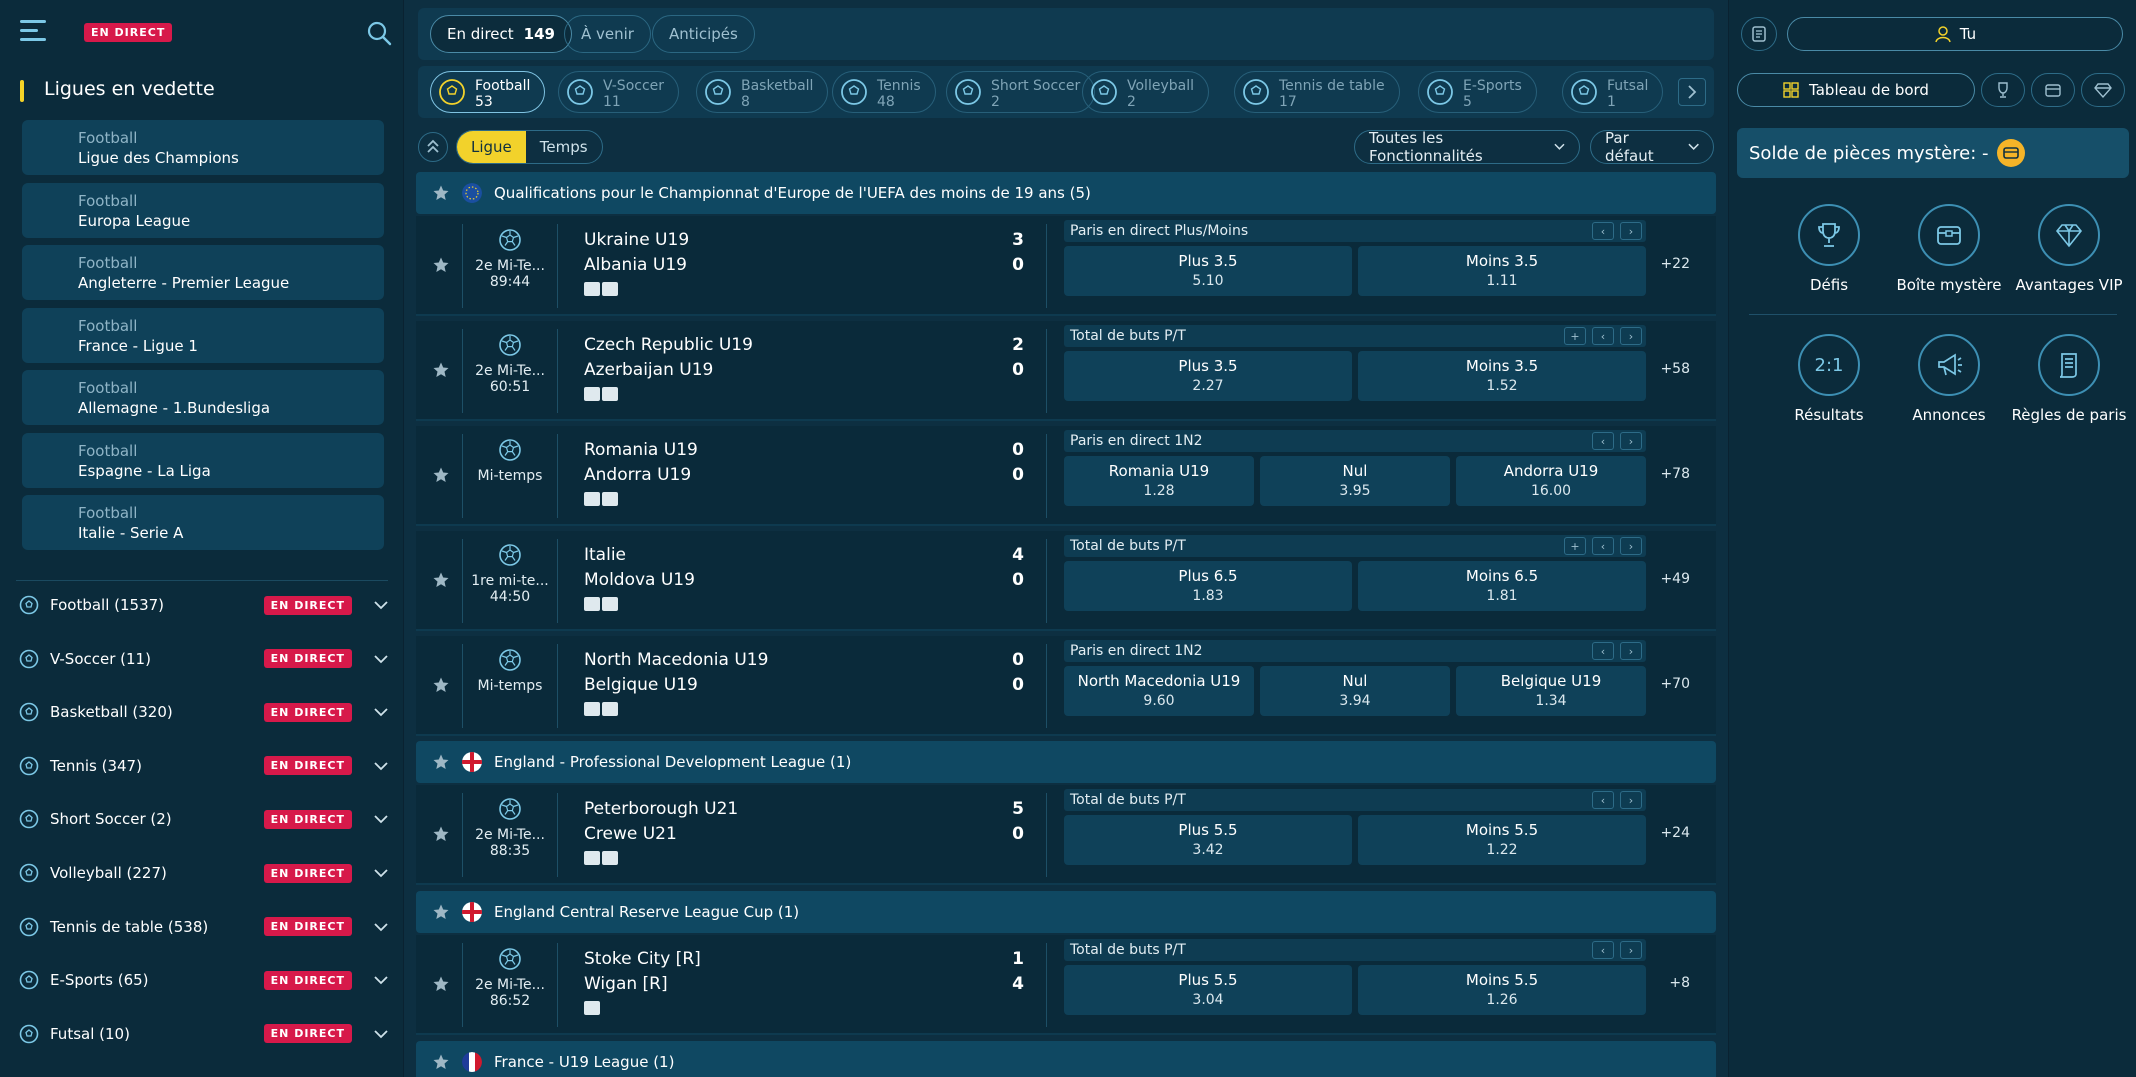 The image size is (2136, 1077). What do you see at coordinates (203, 147) in the screenshot?
I see `featured-league-item: Football Ligue des Champions` at bounding box center [203, 147].